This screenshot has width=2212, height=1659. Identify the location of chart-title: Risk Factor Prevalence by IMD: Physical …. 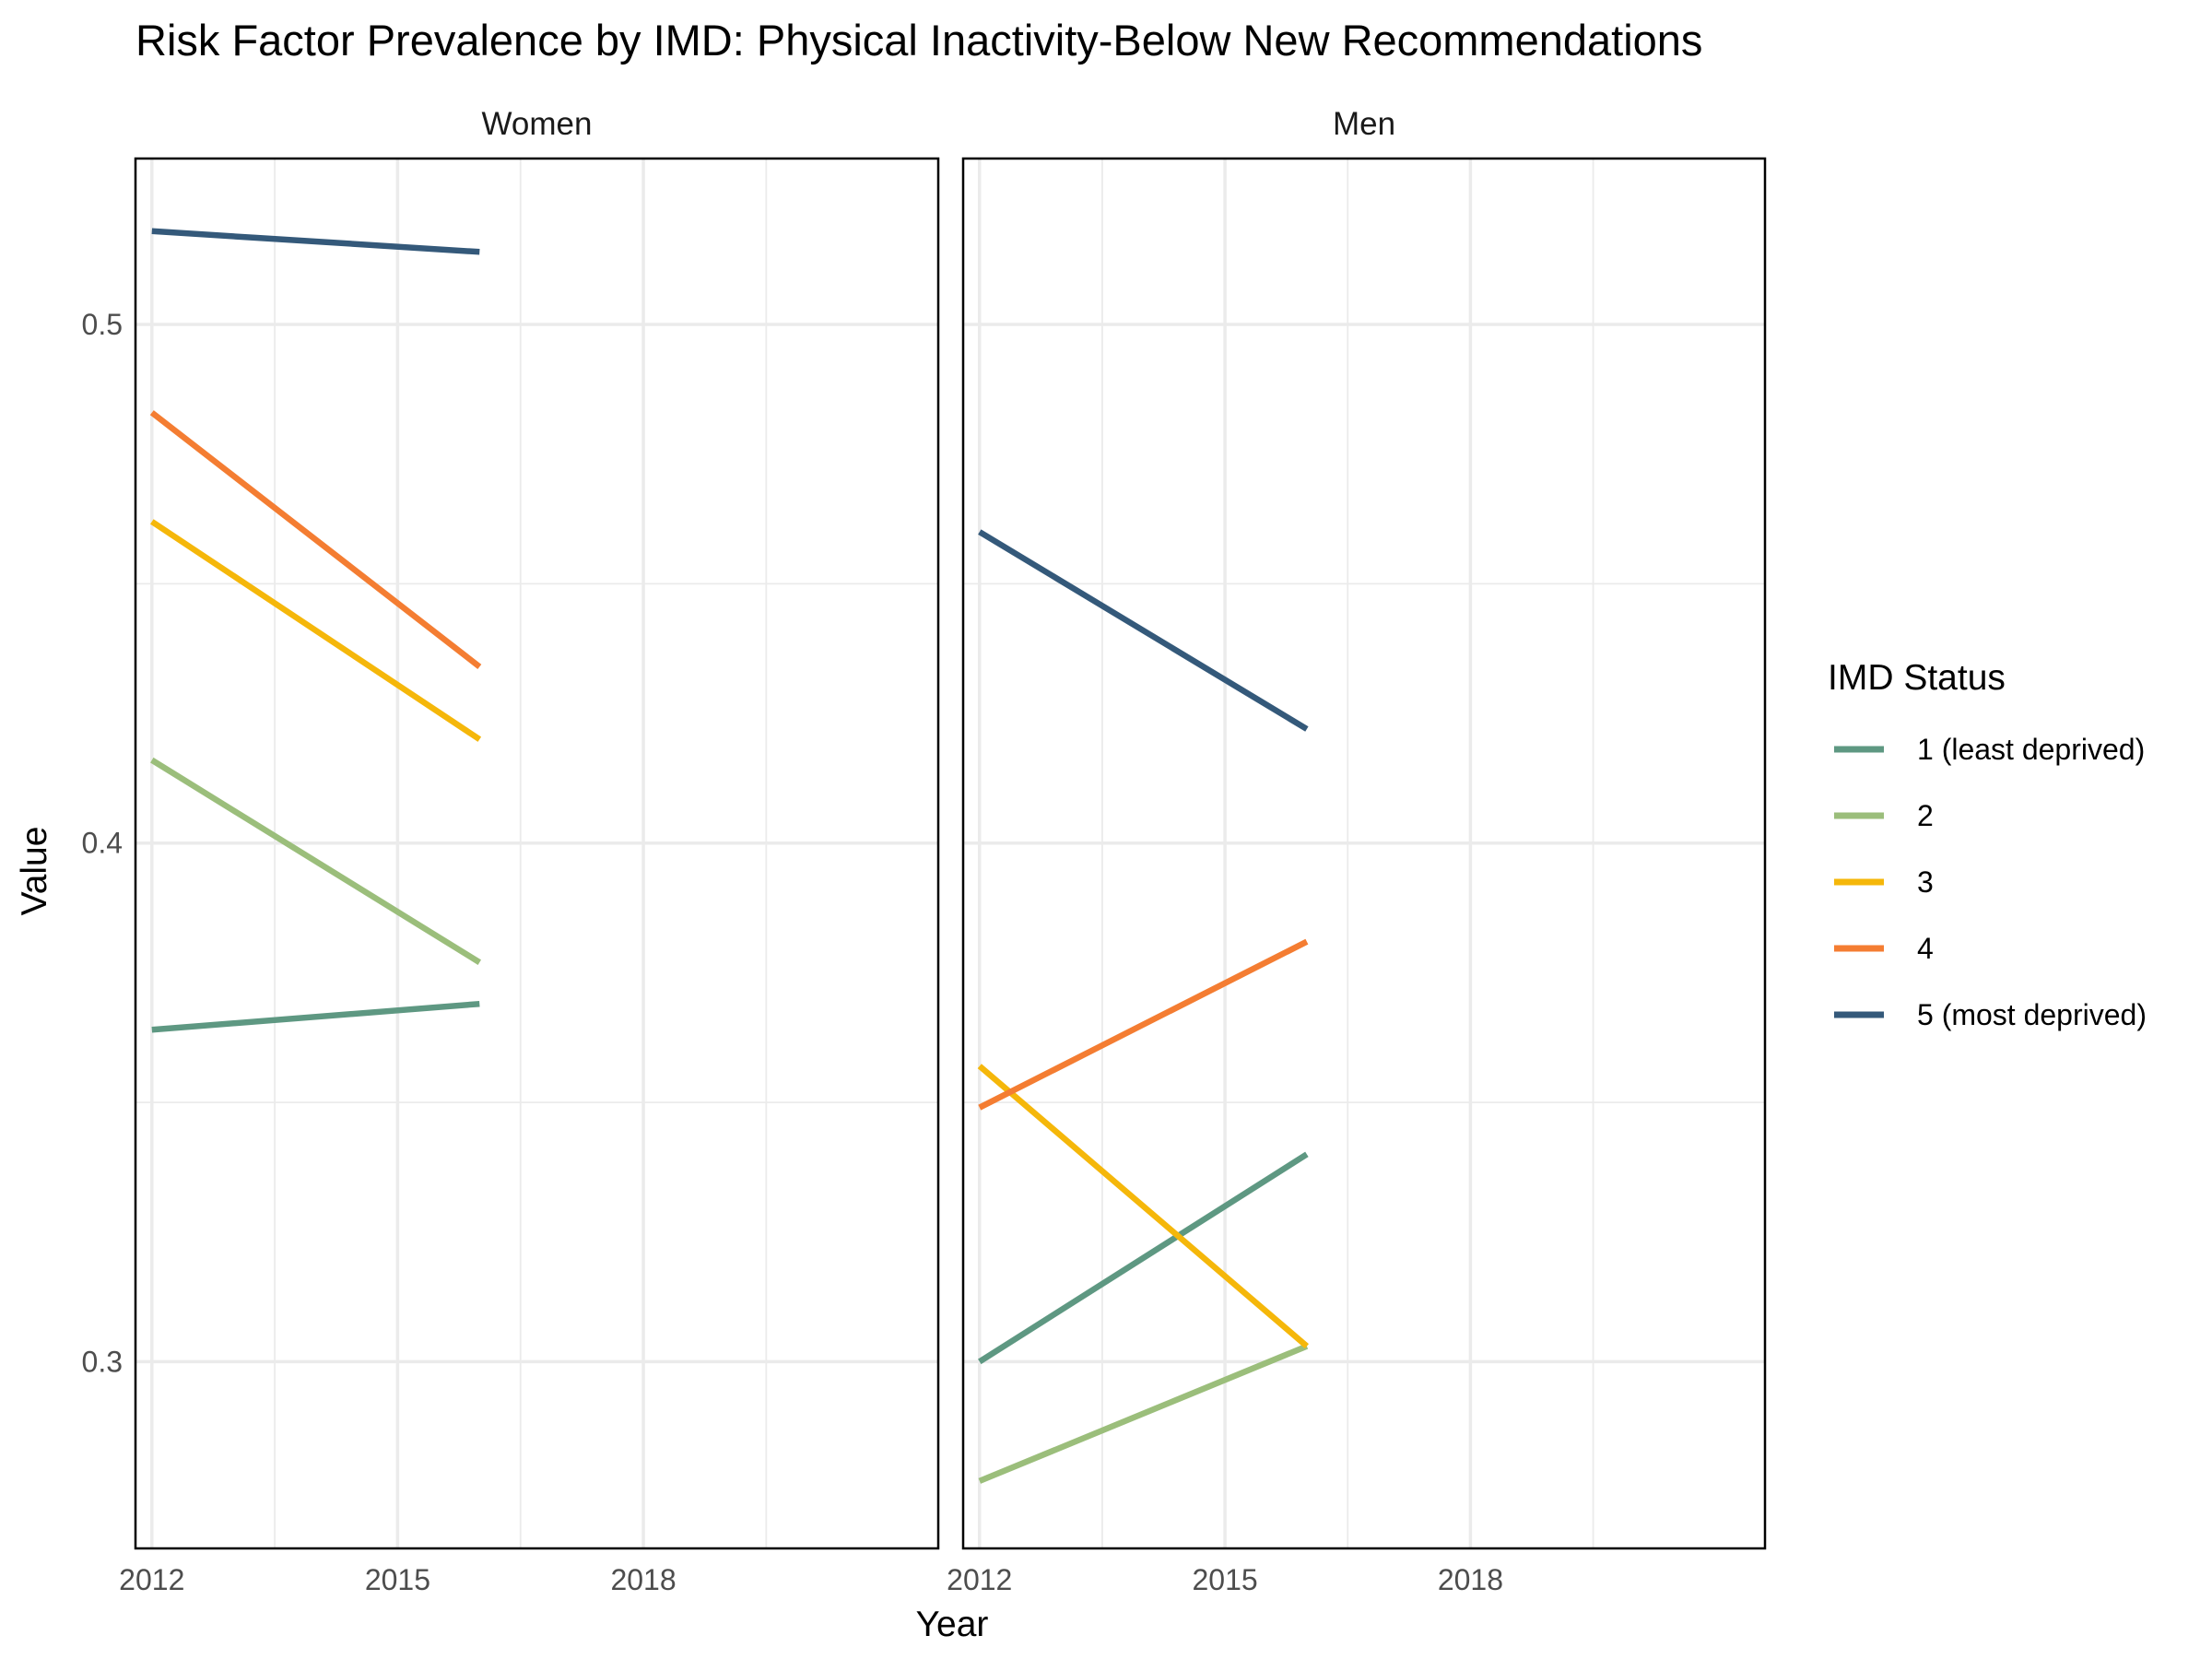
(918, 40).